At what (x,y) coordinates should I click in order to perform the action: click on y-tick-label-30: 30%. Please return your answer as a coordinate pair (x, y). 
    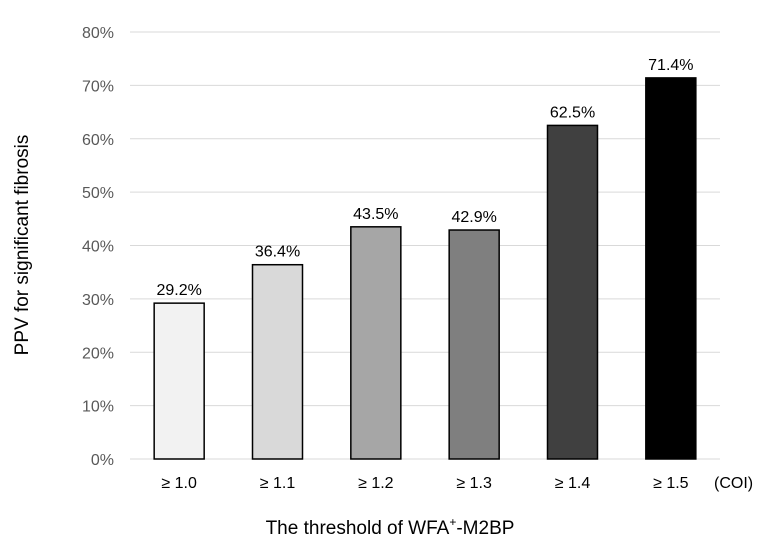
    Looking at the image, I should click on (98, 300).